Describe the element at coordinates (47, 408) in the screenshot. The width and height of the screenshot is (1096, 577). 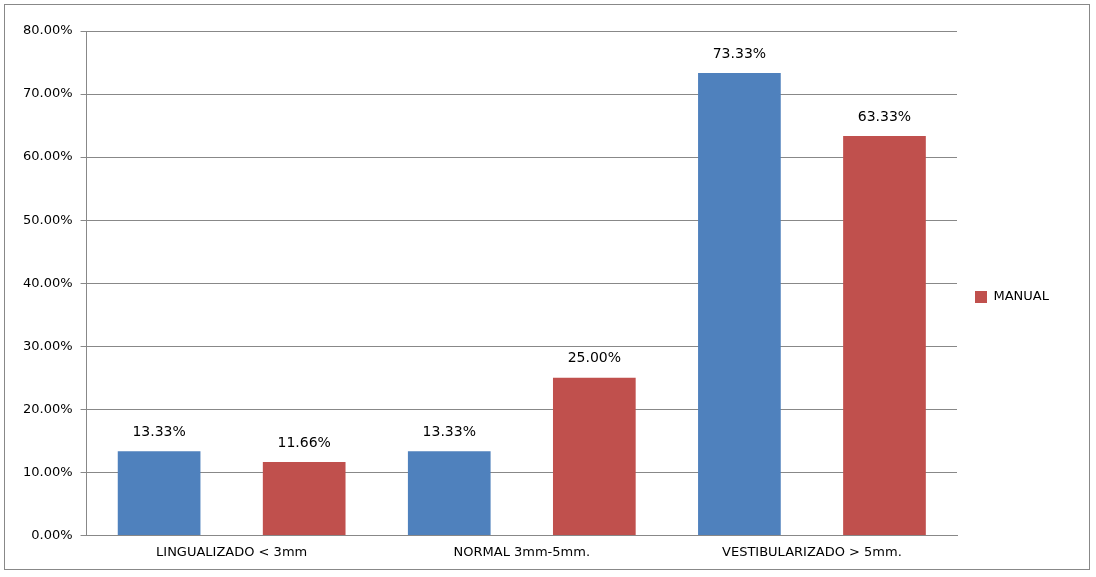
I see `y-tick-label: 20.00%` at that location.